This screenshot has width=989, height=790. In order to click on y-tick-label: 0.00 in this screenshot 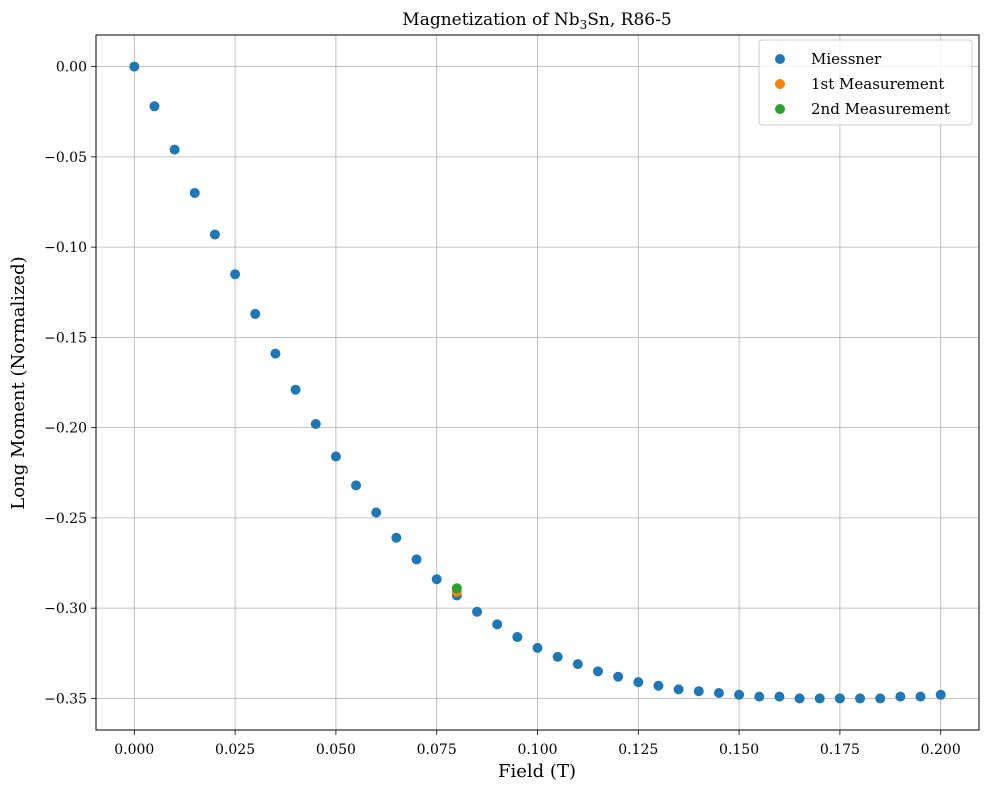, I will do `click(71, 68)`.